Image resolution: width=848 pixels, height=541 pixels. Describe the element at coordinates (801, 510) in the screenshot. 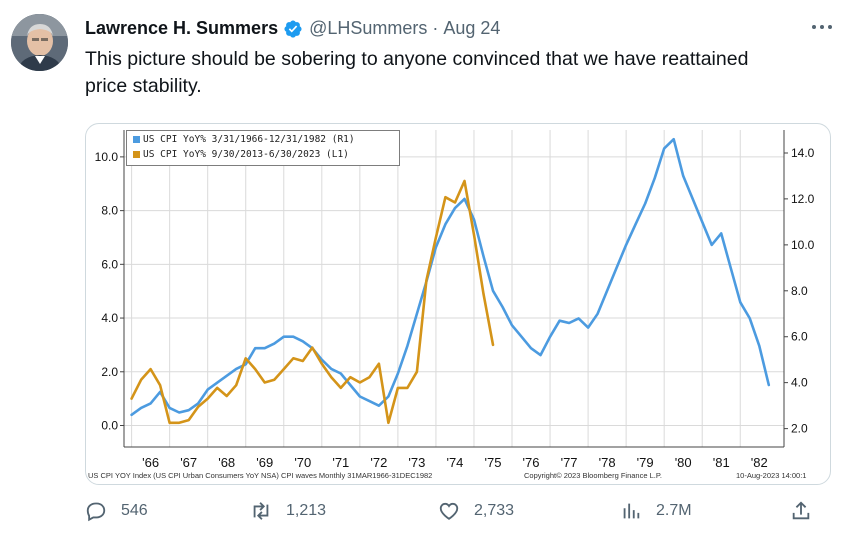

I see `share-icon` at that location.